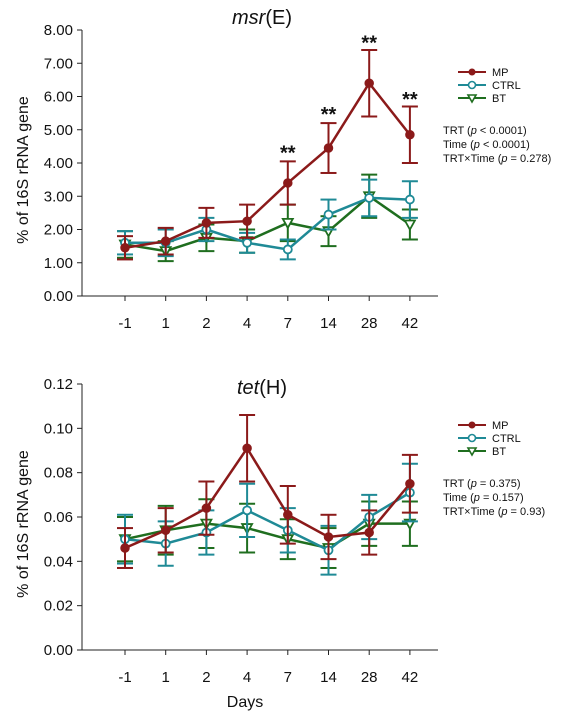 Image resolution: width=566 pixels, height=716 pixels. I want to click on chart-title: msr(E), so click(262, 18).